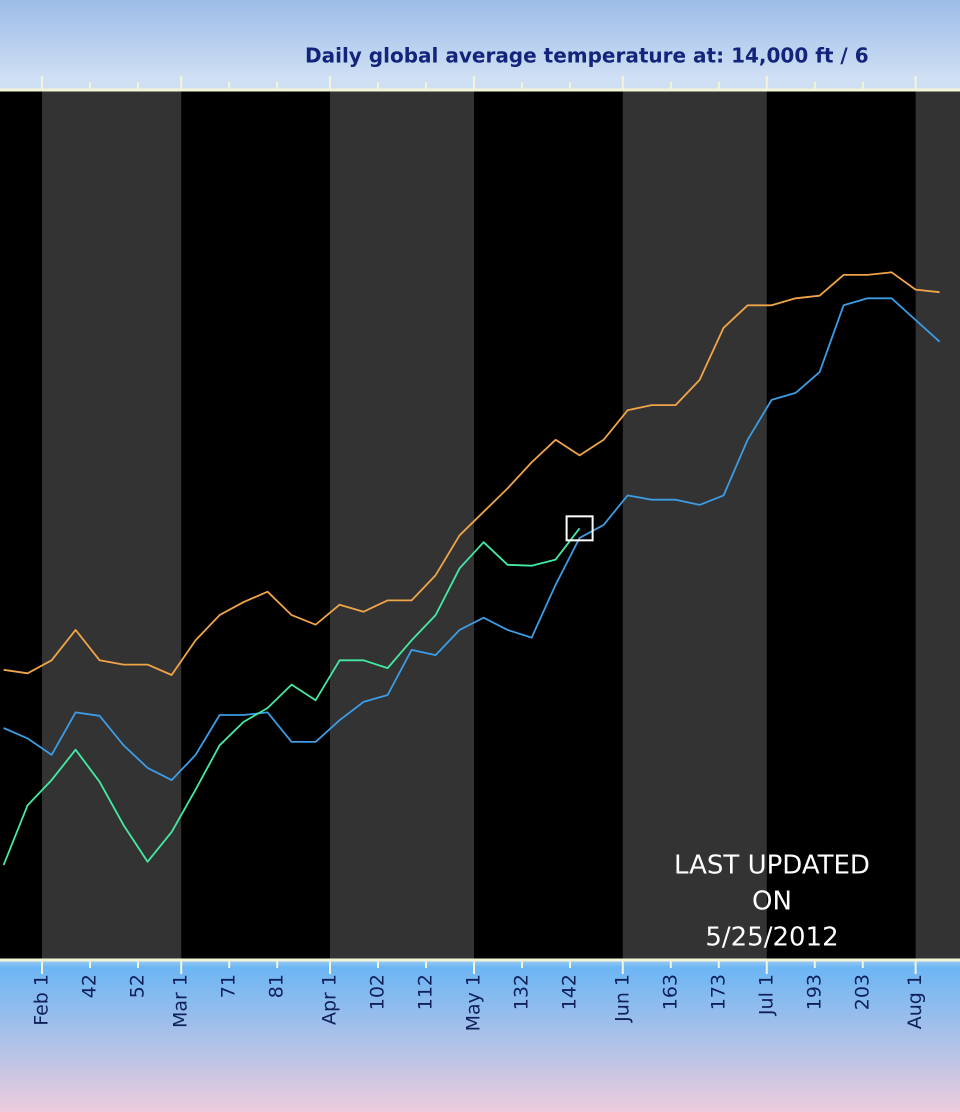  What do you see at coordinates (330, 999) in the screenshot?
I see `x-tick-label: Apr 1` at bounding box center [330, 999].